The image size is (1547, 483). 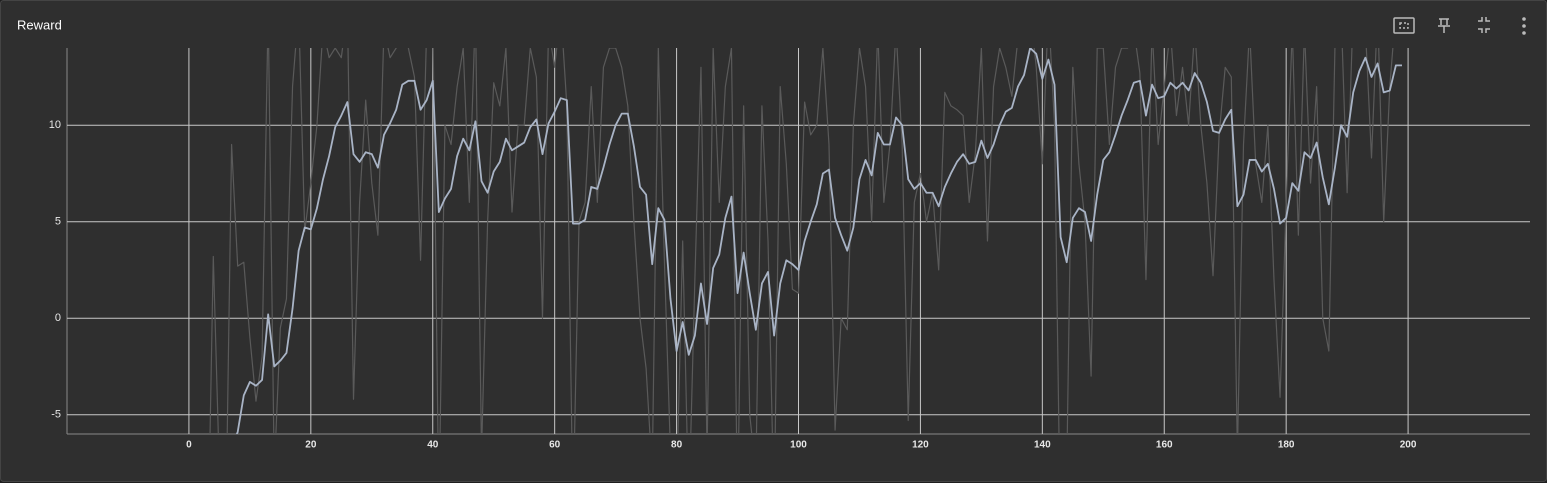 I want to click on x-tick-label: 20, so click(x=311, y=445).